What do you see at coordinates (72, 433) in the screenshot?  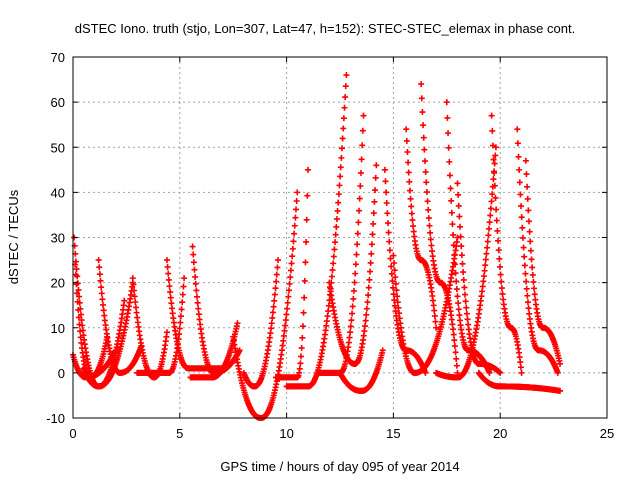 I see `x-tick-label: 0` at bounding box center [72, 433].